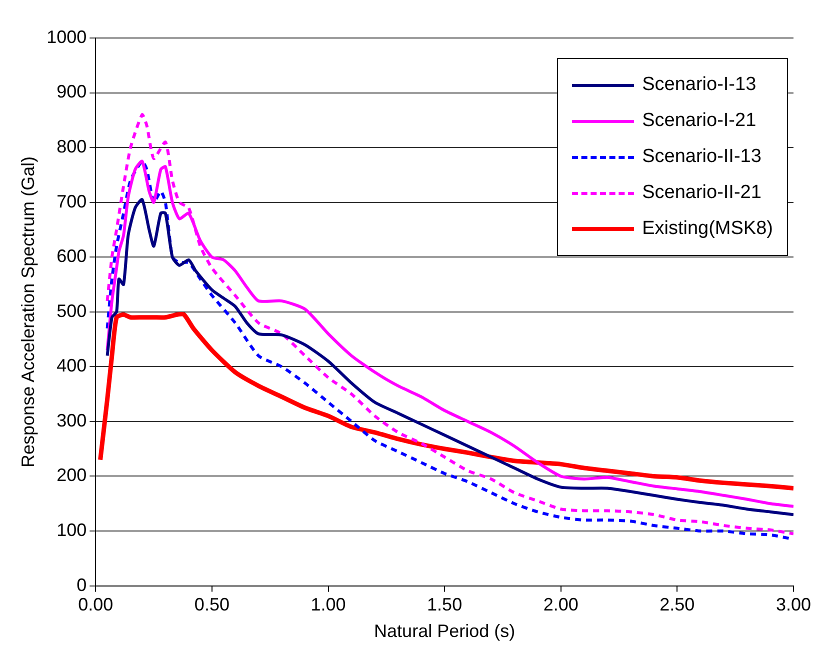  Describe the element at coordinates (699, 85) in the screenshot. I see `legend-label: Scenario-I-13` at that location.